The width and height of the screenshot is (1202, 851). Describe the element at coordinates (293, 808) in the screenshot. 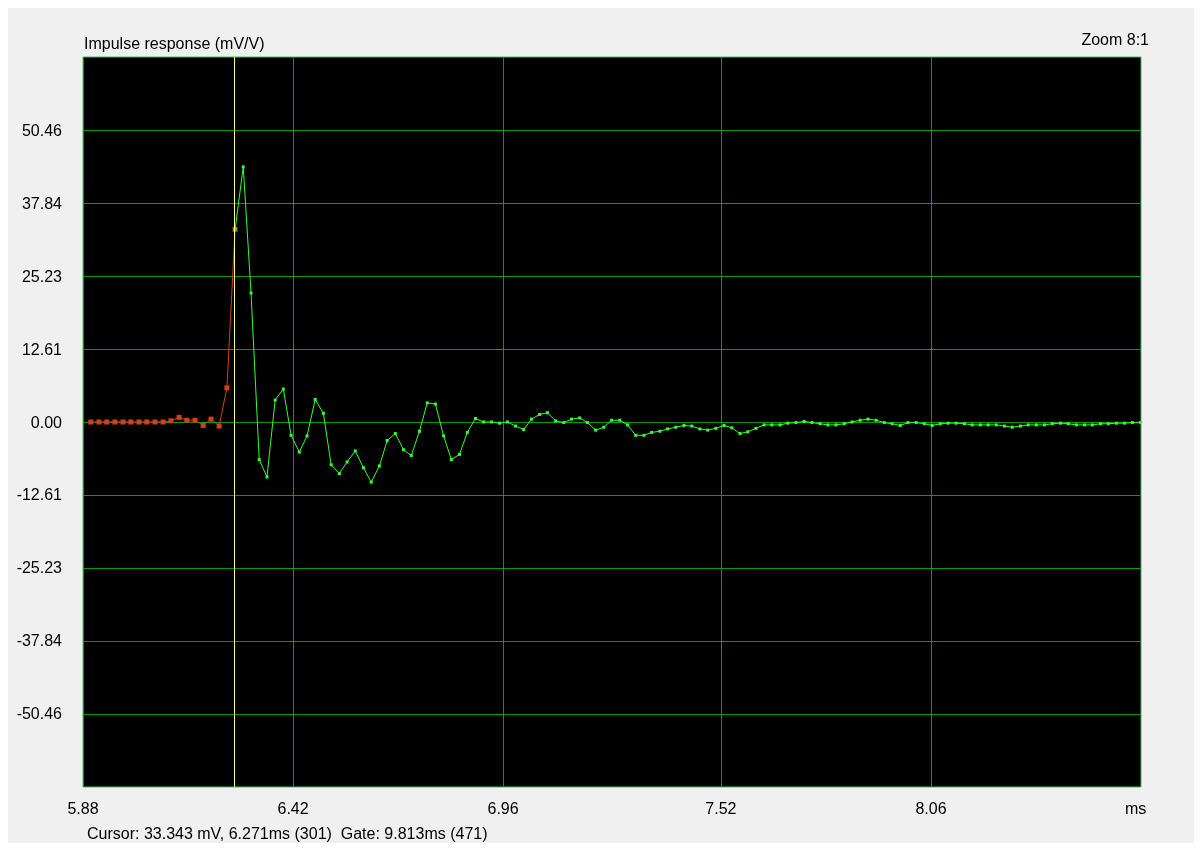

I see `x-tick-label: 6.42` at that location.